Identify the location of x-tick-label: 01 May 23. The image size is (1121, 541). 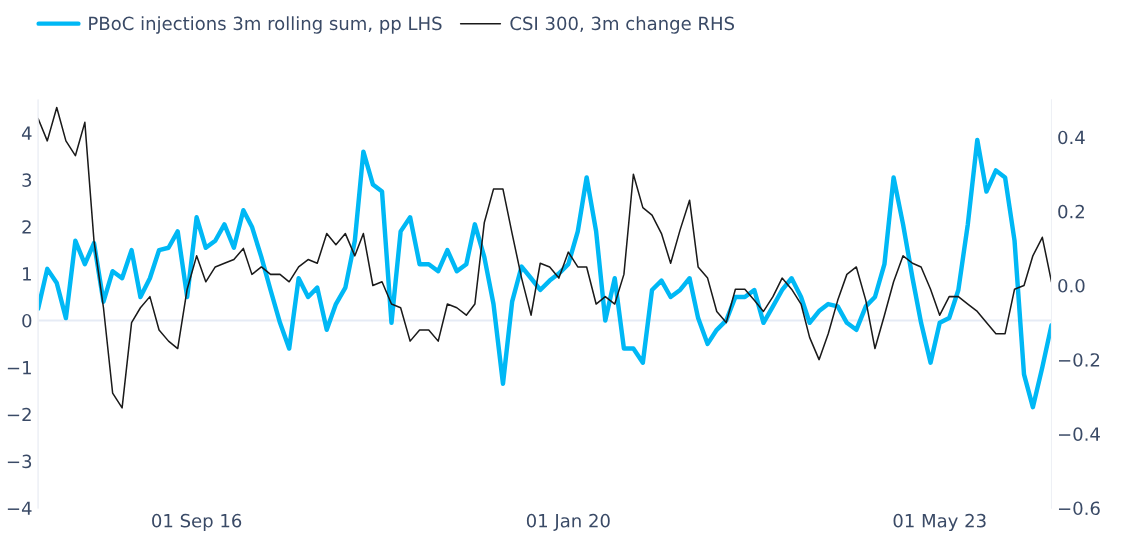
(939, 522).